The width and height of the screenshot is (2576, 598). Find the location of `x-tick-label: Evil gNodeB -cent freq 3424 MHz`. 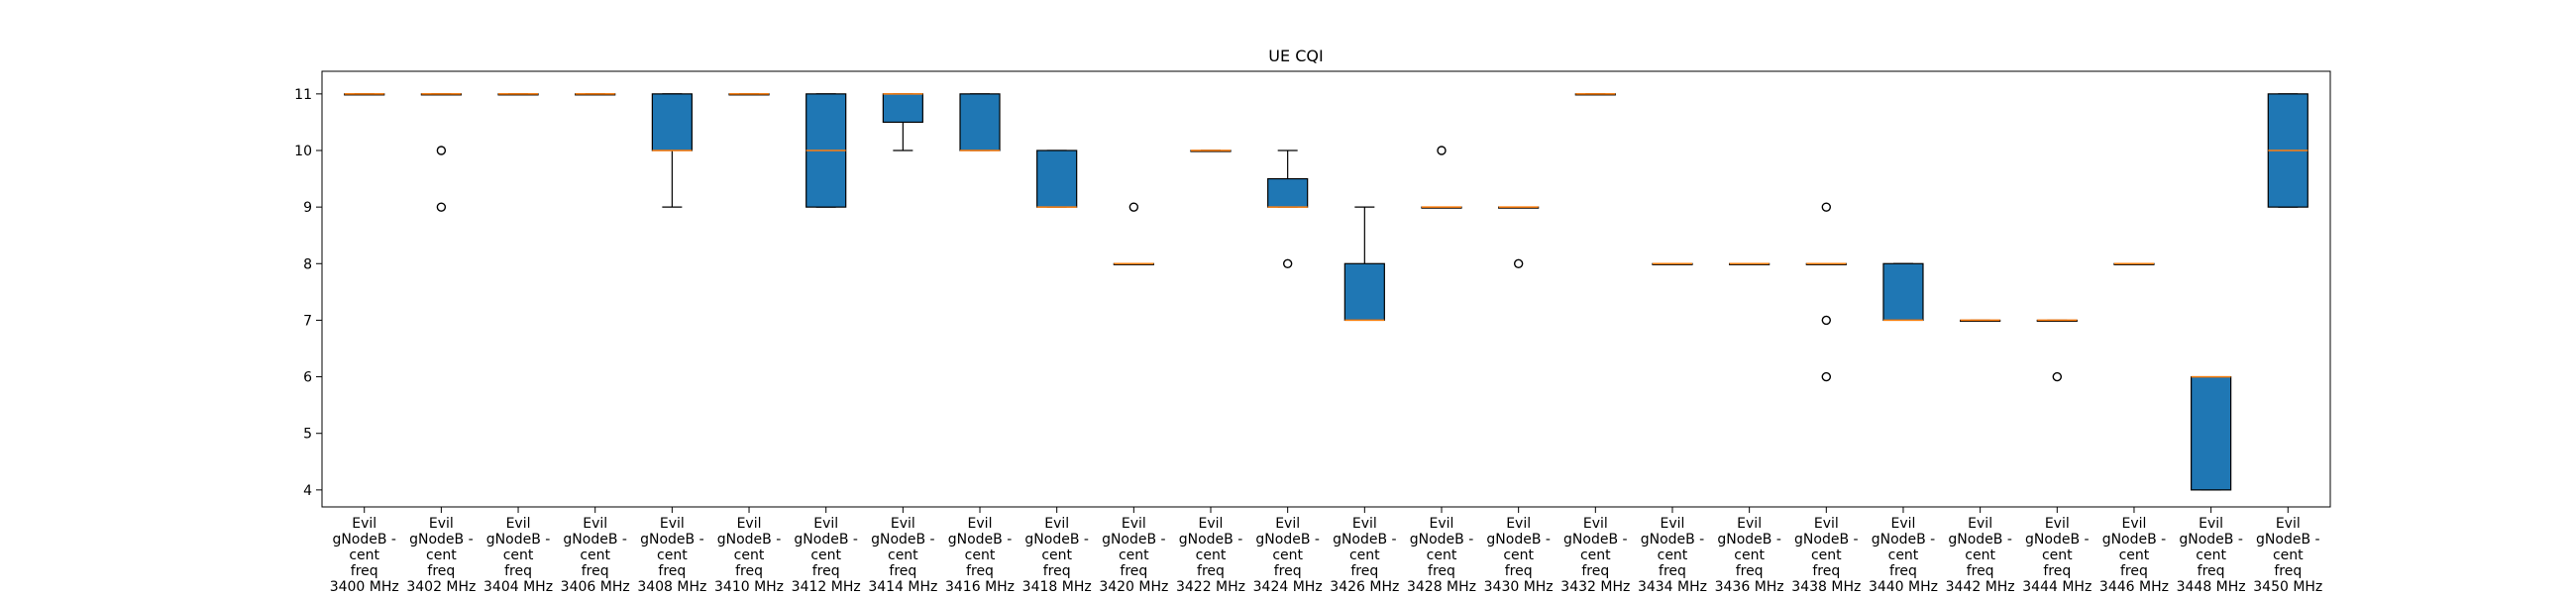

x-tick-label: Evil gNodeB -cent freq 3424 MHz is located at coordinates (1288, 555).